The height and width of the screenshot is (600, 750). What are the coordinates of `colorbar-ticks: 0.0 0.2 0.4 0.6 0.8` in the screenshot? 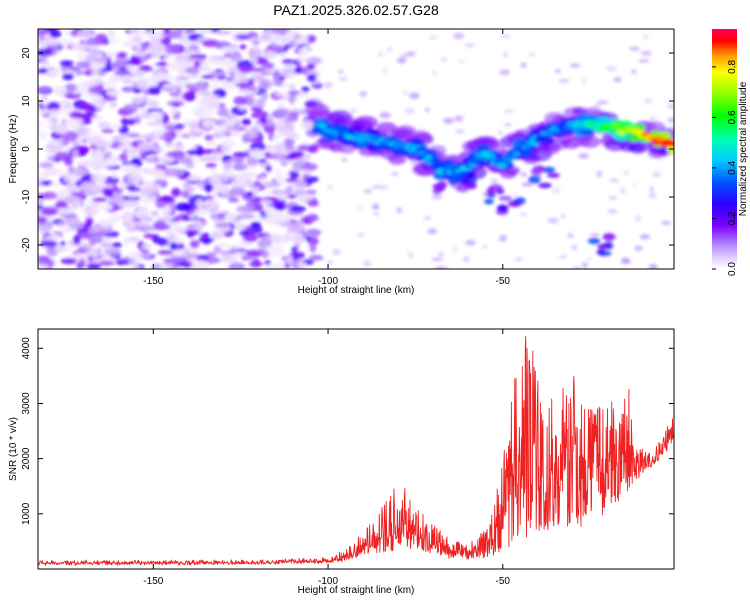 It's located at (725, 168).